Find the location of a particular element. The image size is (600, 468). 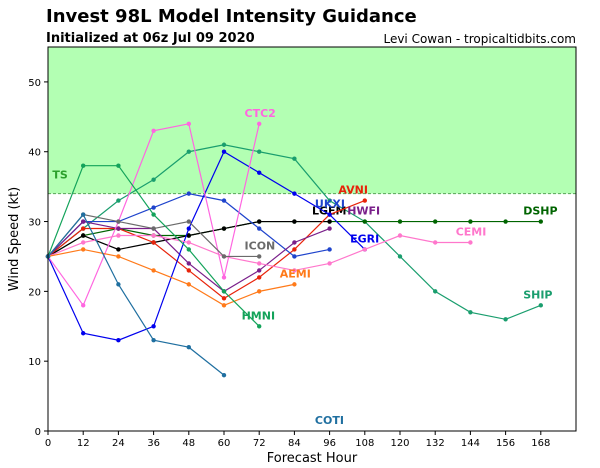

x-tick-label: 12 is located at coordinates (83, 443).